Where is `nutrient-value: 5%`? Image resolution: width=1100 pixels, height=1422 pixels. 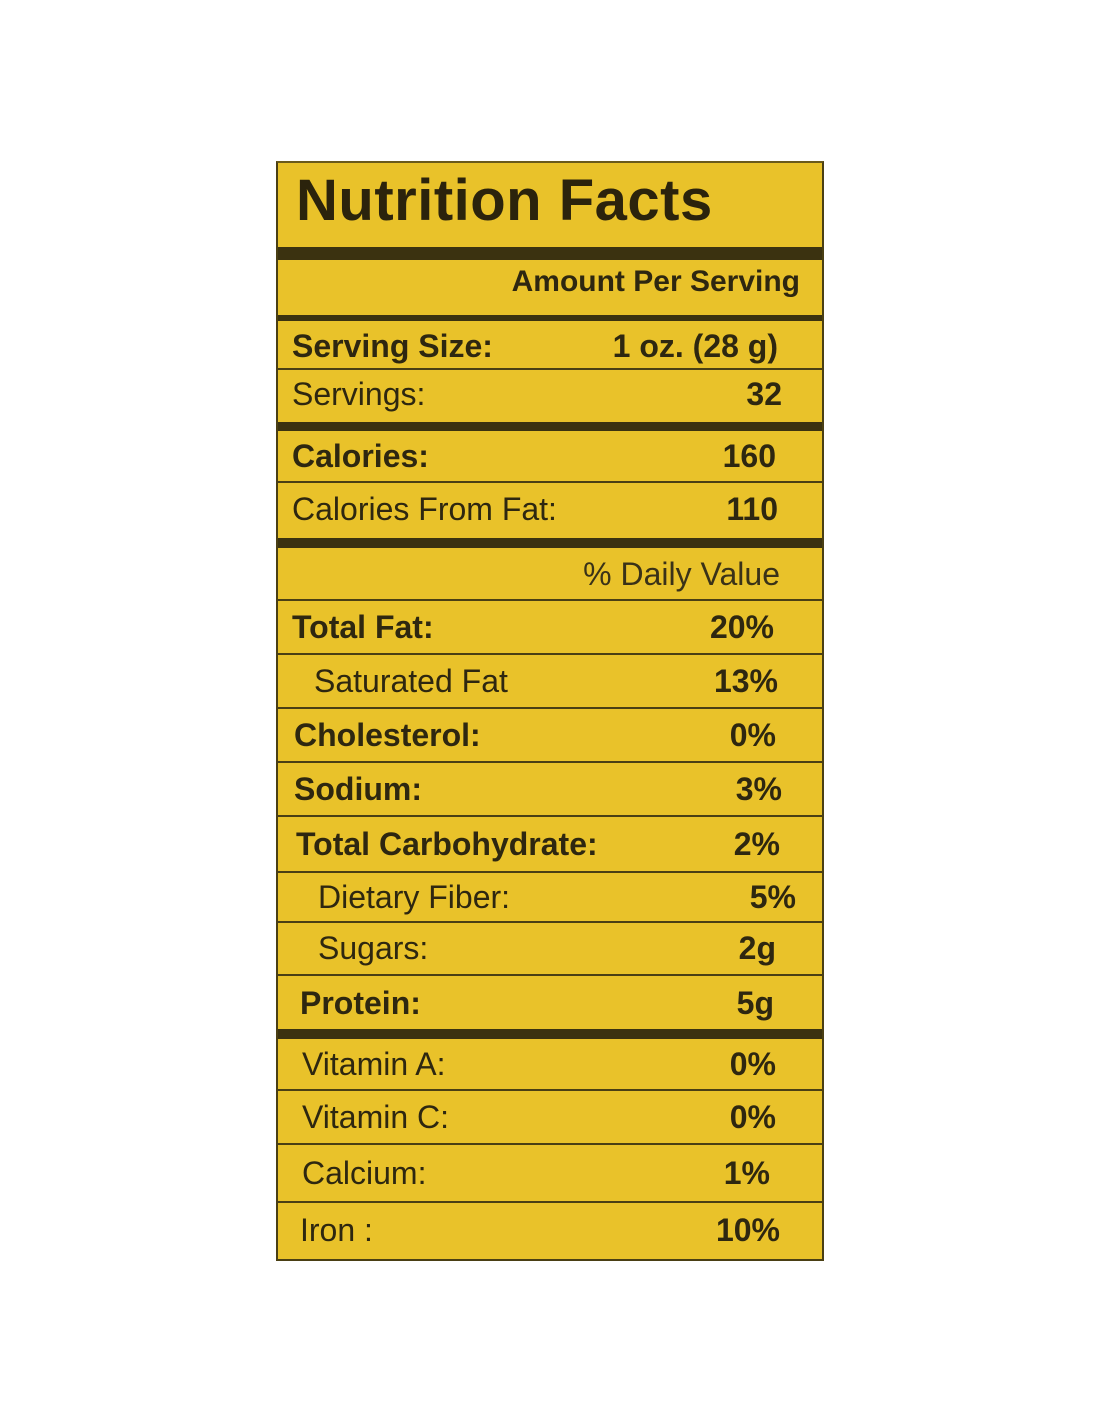
nutrient-value: 5% is located at coordinates (772, 896).